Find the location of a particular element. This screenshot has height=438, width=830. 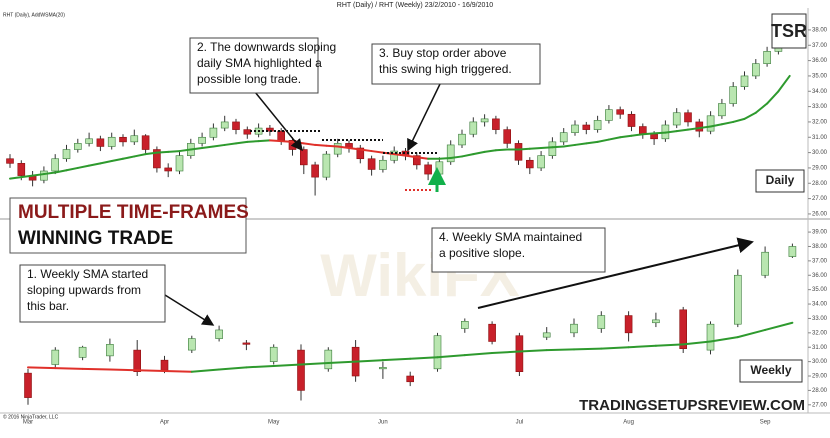

y-tick-label: 38.00 is located at coordinates (820, 247).